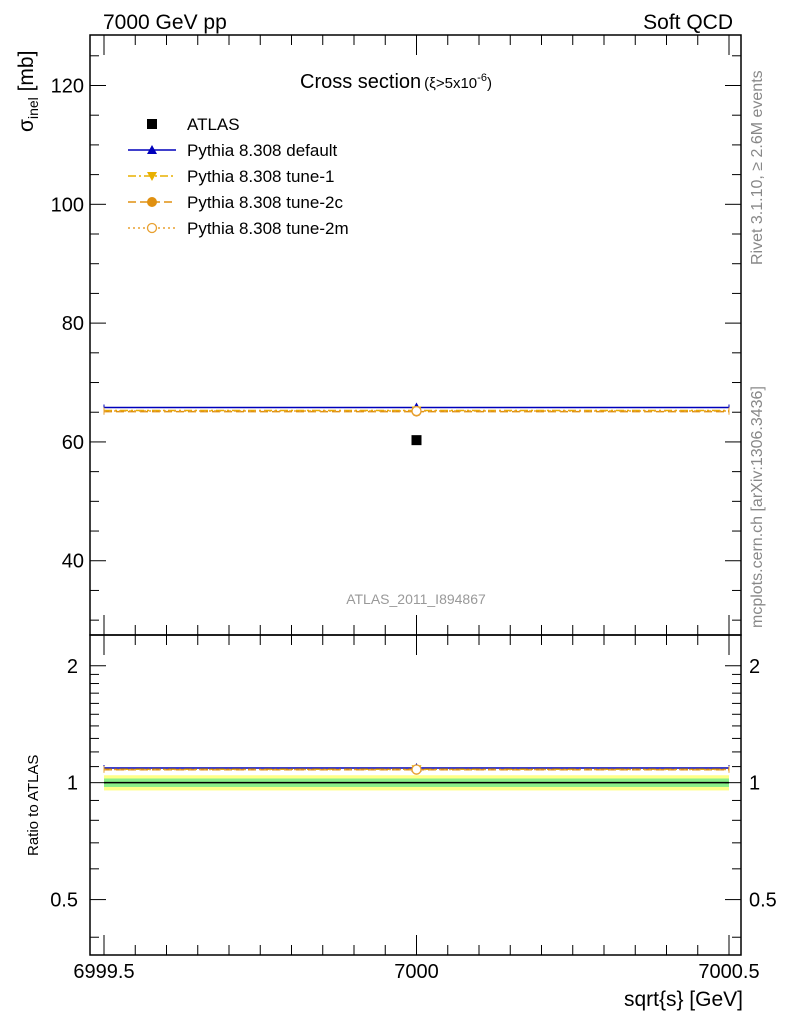 This screenshot has height=1024, width=786. I want to click on rivet-label: Rivet 3.1.10, ≥ 2.6M events, so click(757, 167).